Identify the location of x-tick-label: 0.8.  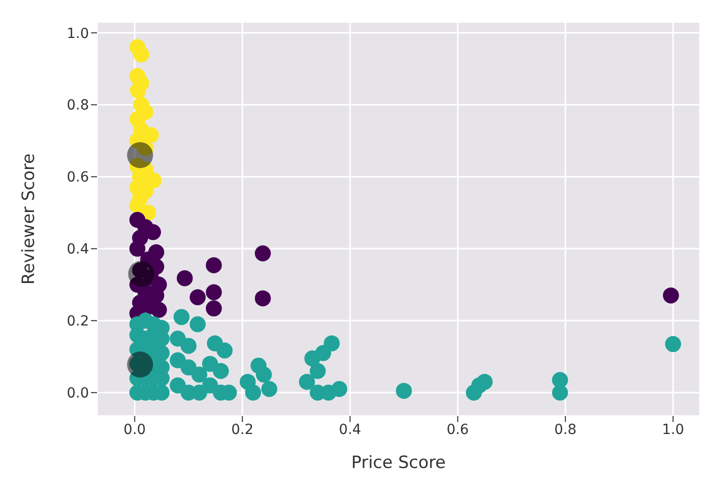
(565, 430).